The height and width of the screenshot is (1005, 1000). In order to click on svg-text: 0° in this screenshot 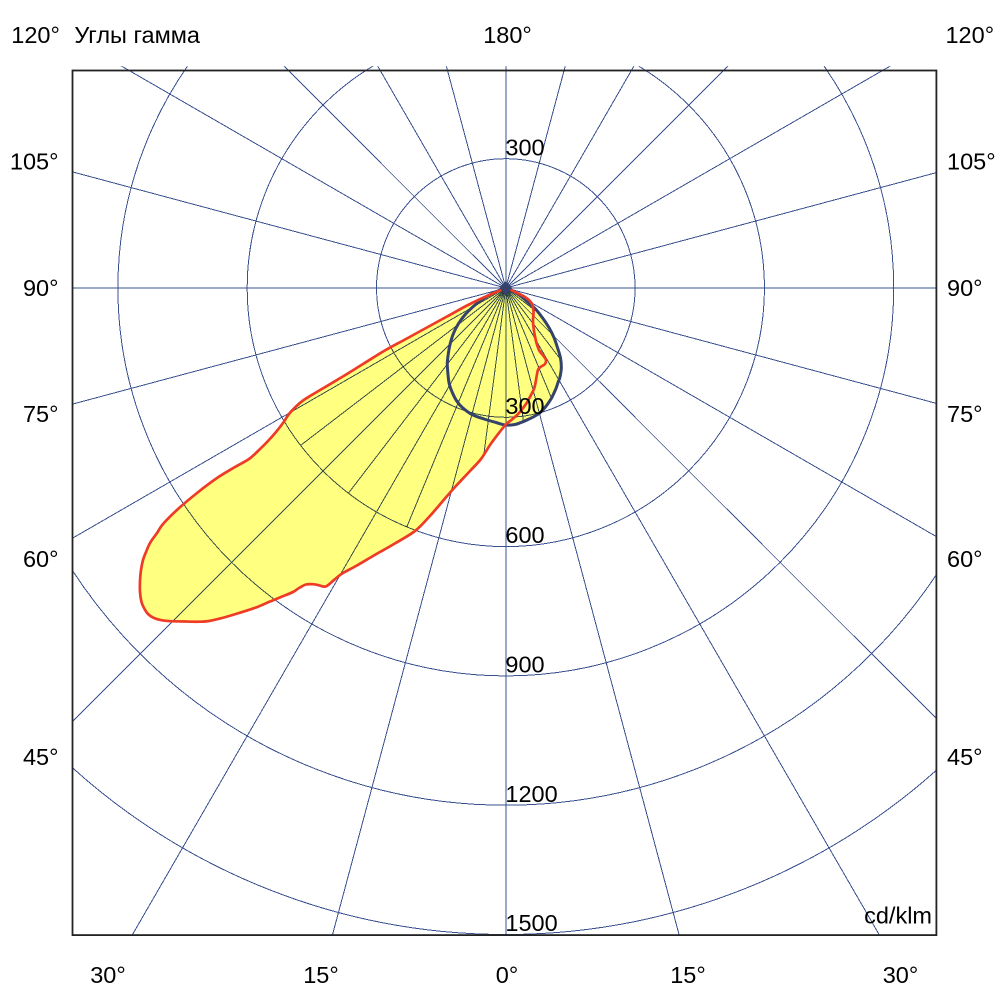, I will do `click(507, 975)`.